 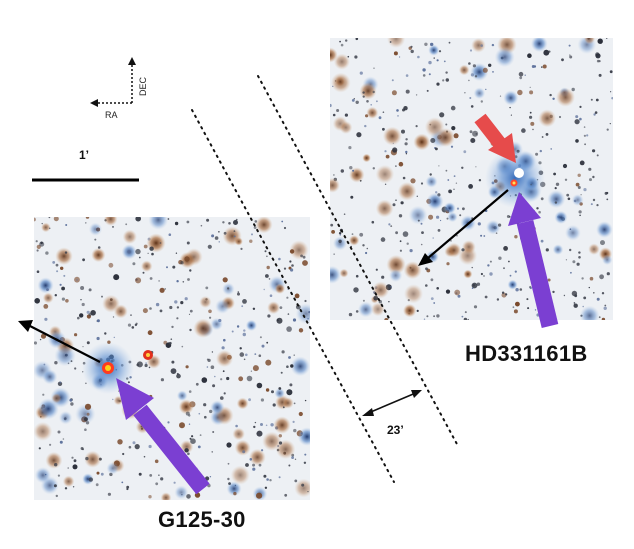 What do you see at coordinates (463, 227) in the screenshot?
I see `motion-arrow-right` at bounding box center [463, 227].